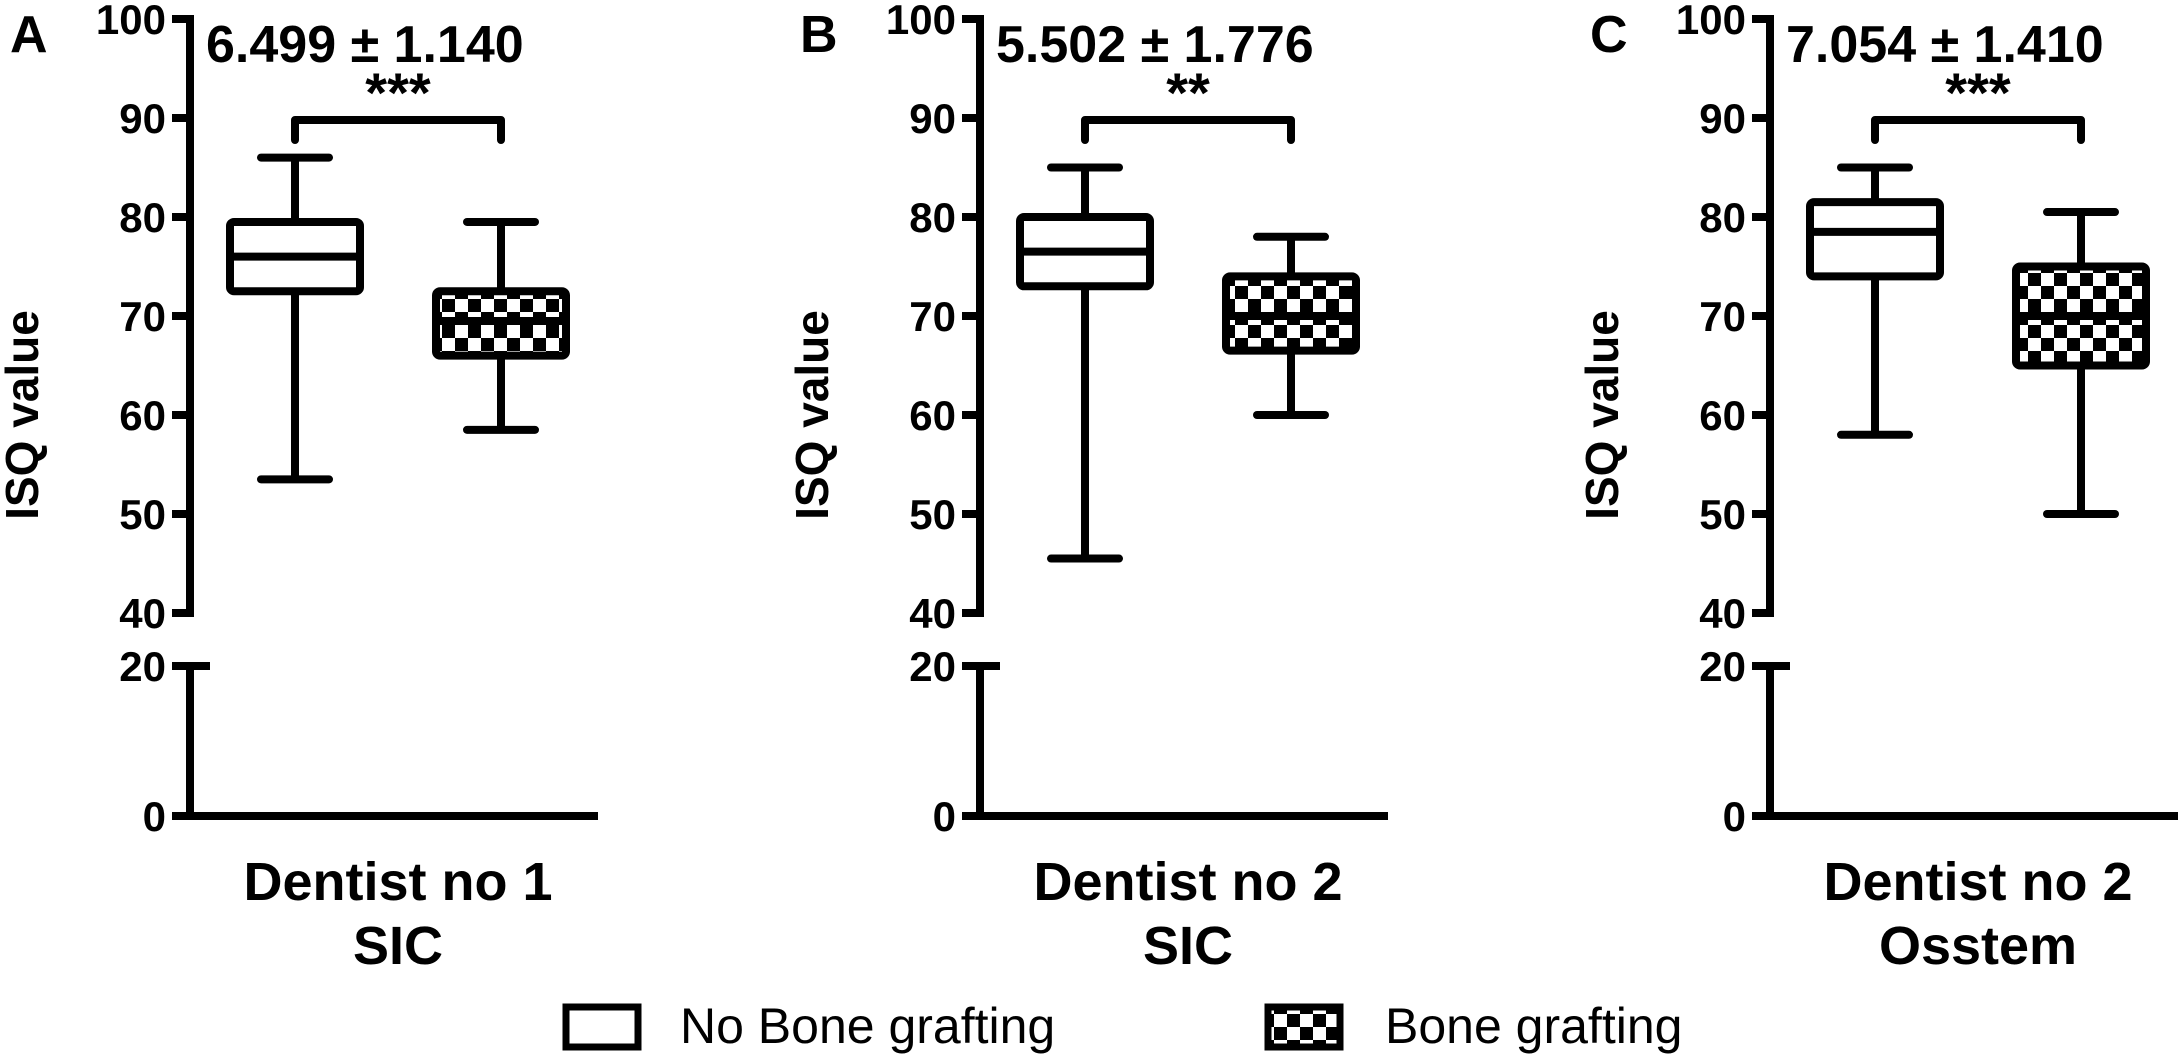 The image size is (2179, 1061). I want to click on mean-difference-text: 6.499 ± 1.140, so click(365, 45).